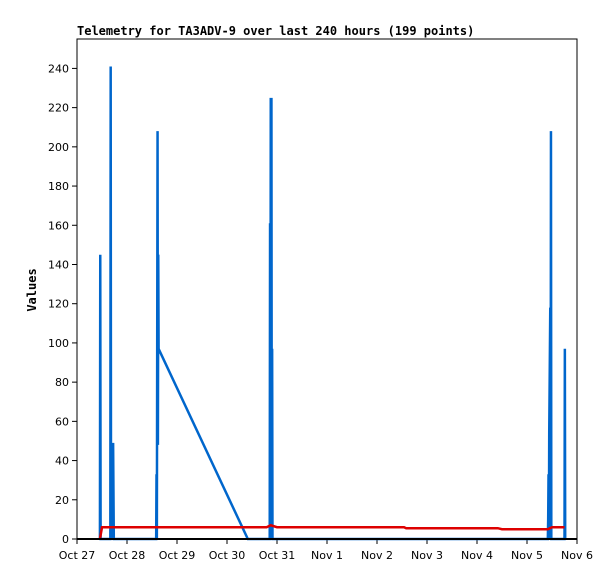  What do you see at coordinates (427, 555) in the screenshot?
I see `x-tick-label: Nov 3` at bounding box center [427, 555].